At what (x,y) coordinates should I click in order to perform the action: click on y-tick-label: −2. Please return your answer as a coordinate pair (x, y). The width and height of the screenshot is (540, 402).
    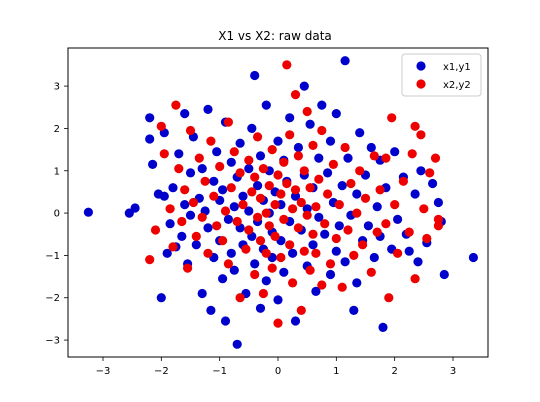
    Looking at the image, I should click on (52, 298).